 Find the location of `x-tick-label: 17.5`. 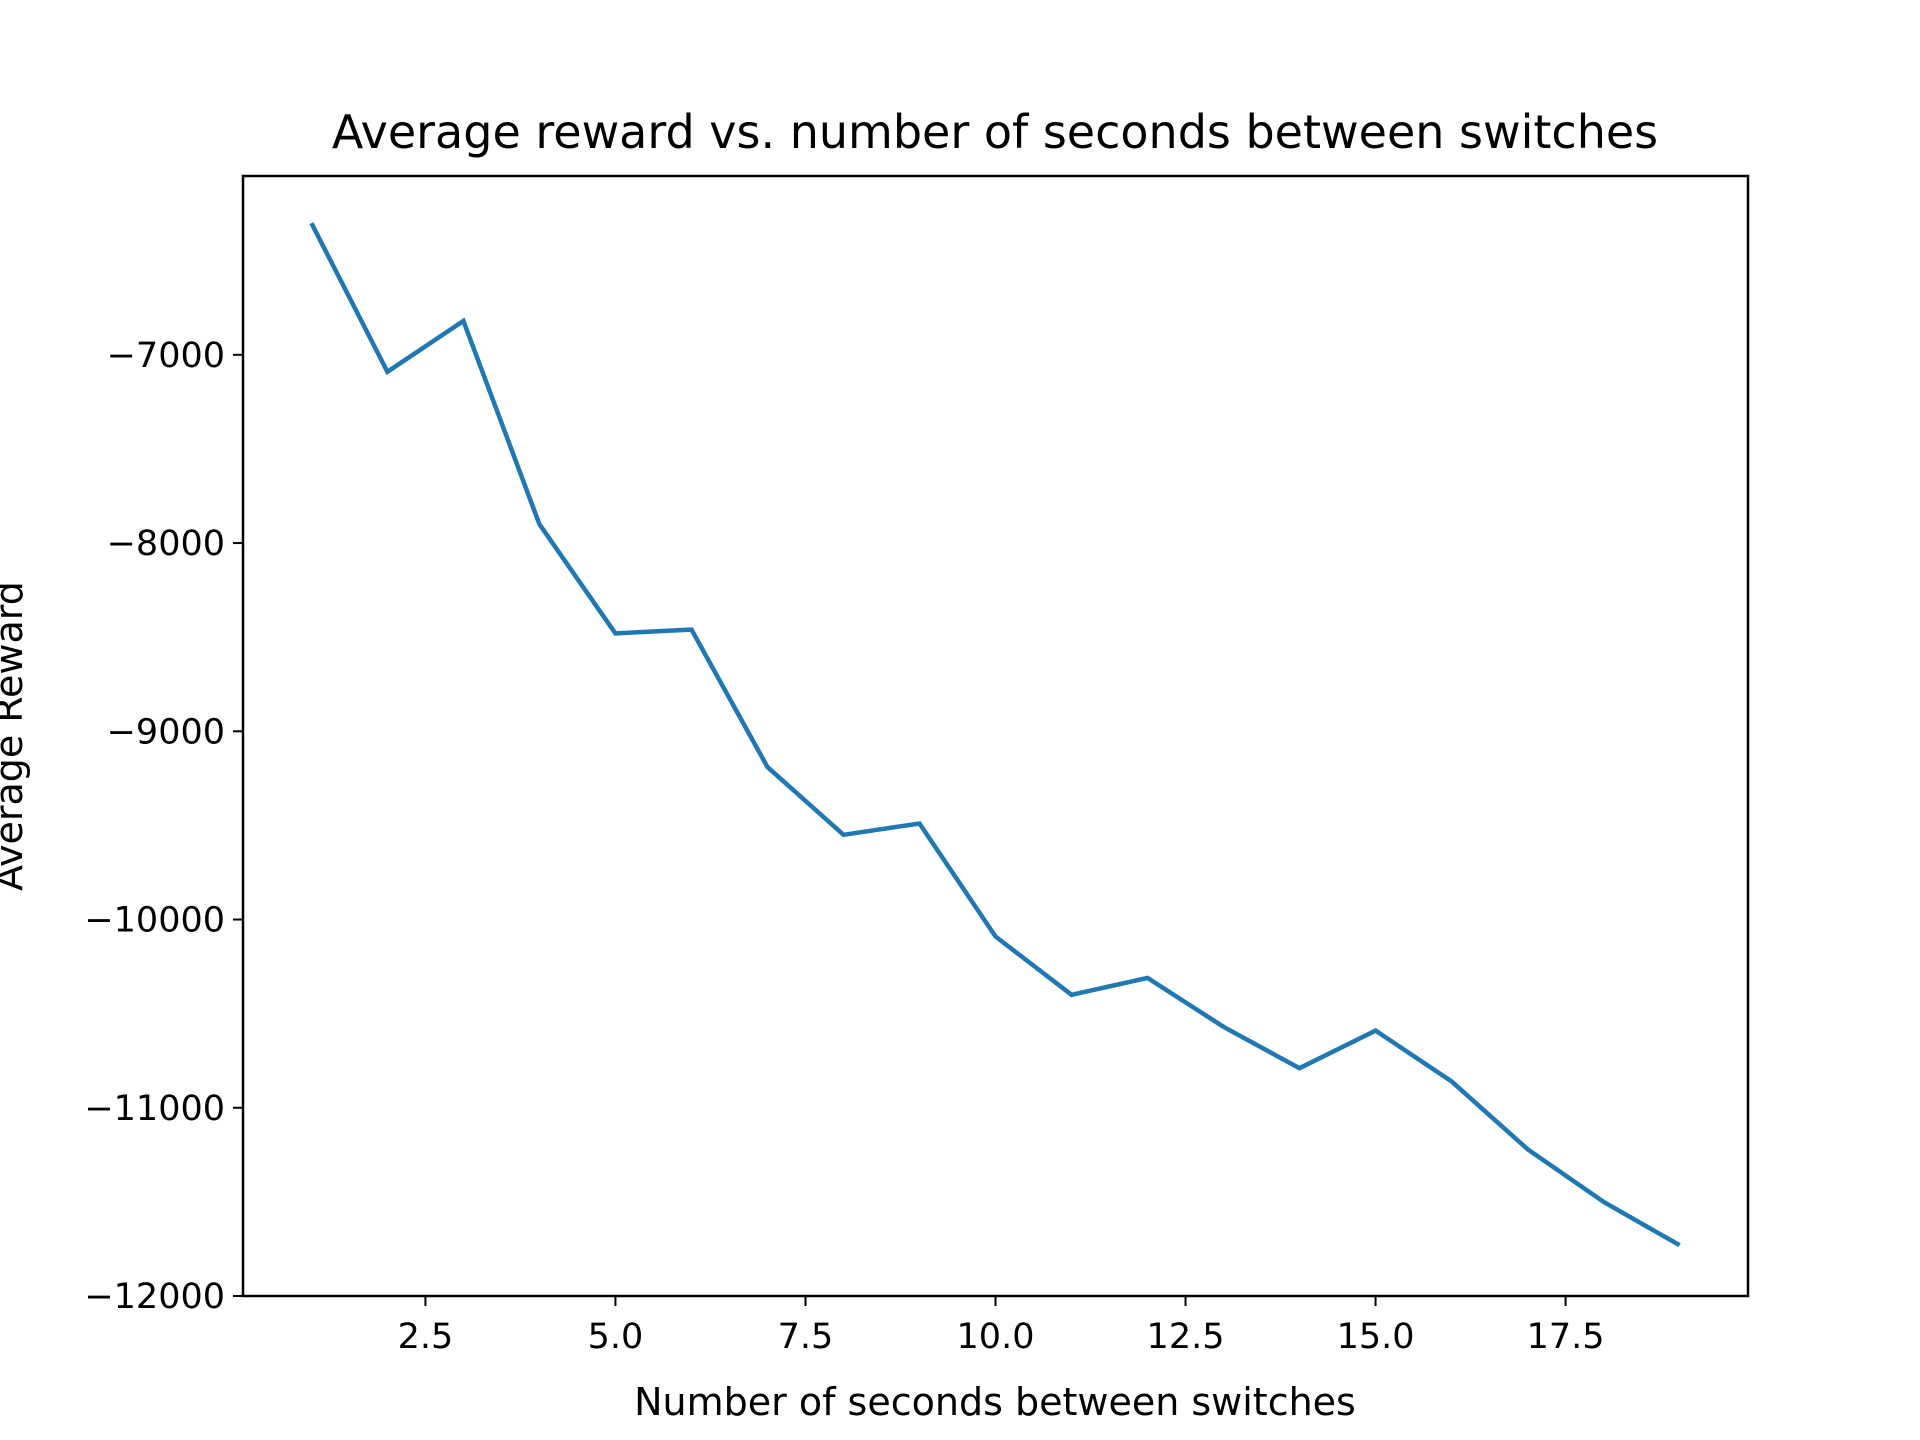

x-tick-label: 17.5 is located at coordinates (1566, 1337).